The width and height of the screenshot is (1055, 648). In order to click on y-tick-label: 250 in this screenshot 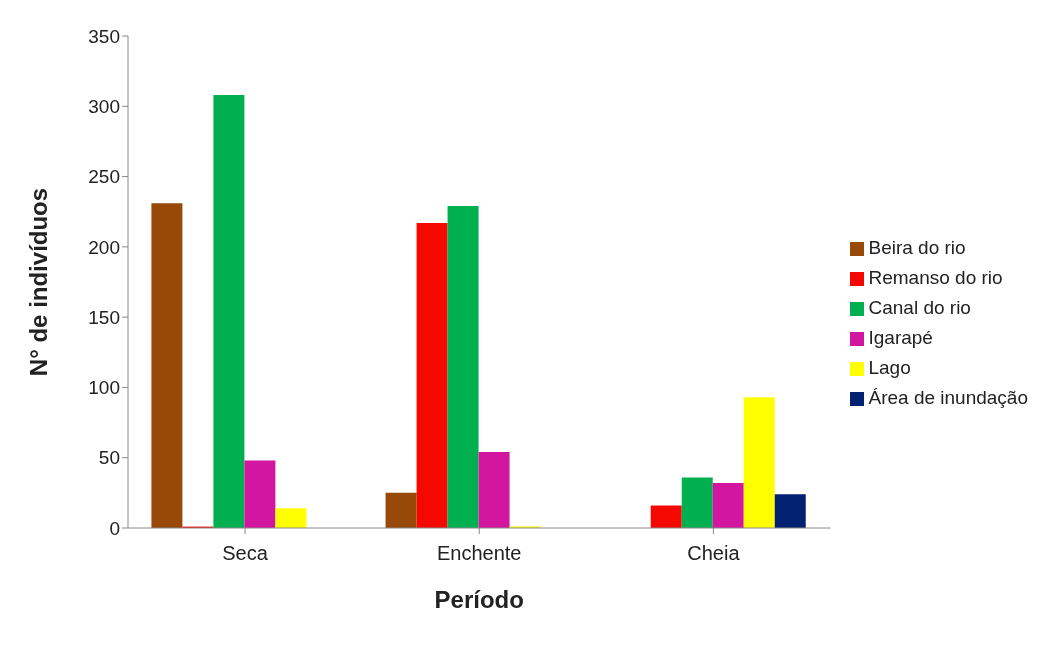, I will do `click(104, 177)`.